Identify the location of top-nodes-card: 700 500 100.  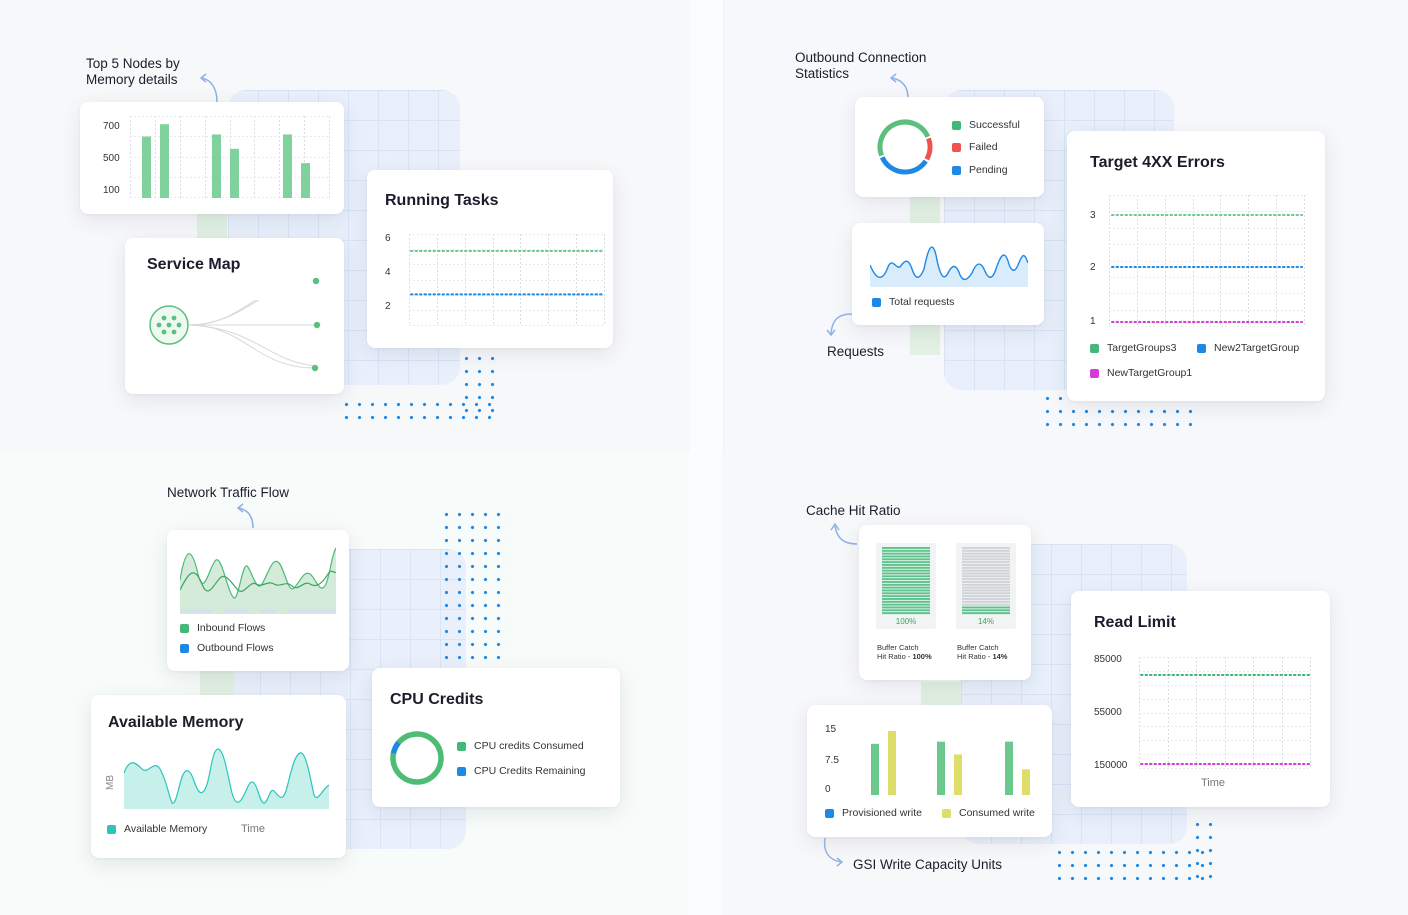
(212, 158).